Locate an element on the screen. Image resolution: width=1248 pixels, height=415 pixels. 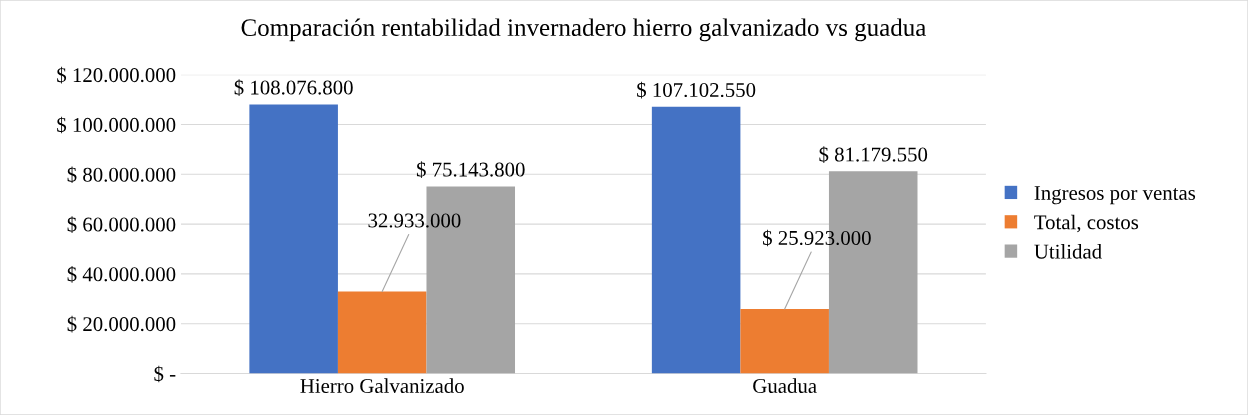
data-label: $ 108.076.800 is located at coordinates (293, 87).